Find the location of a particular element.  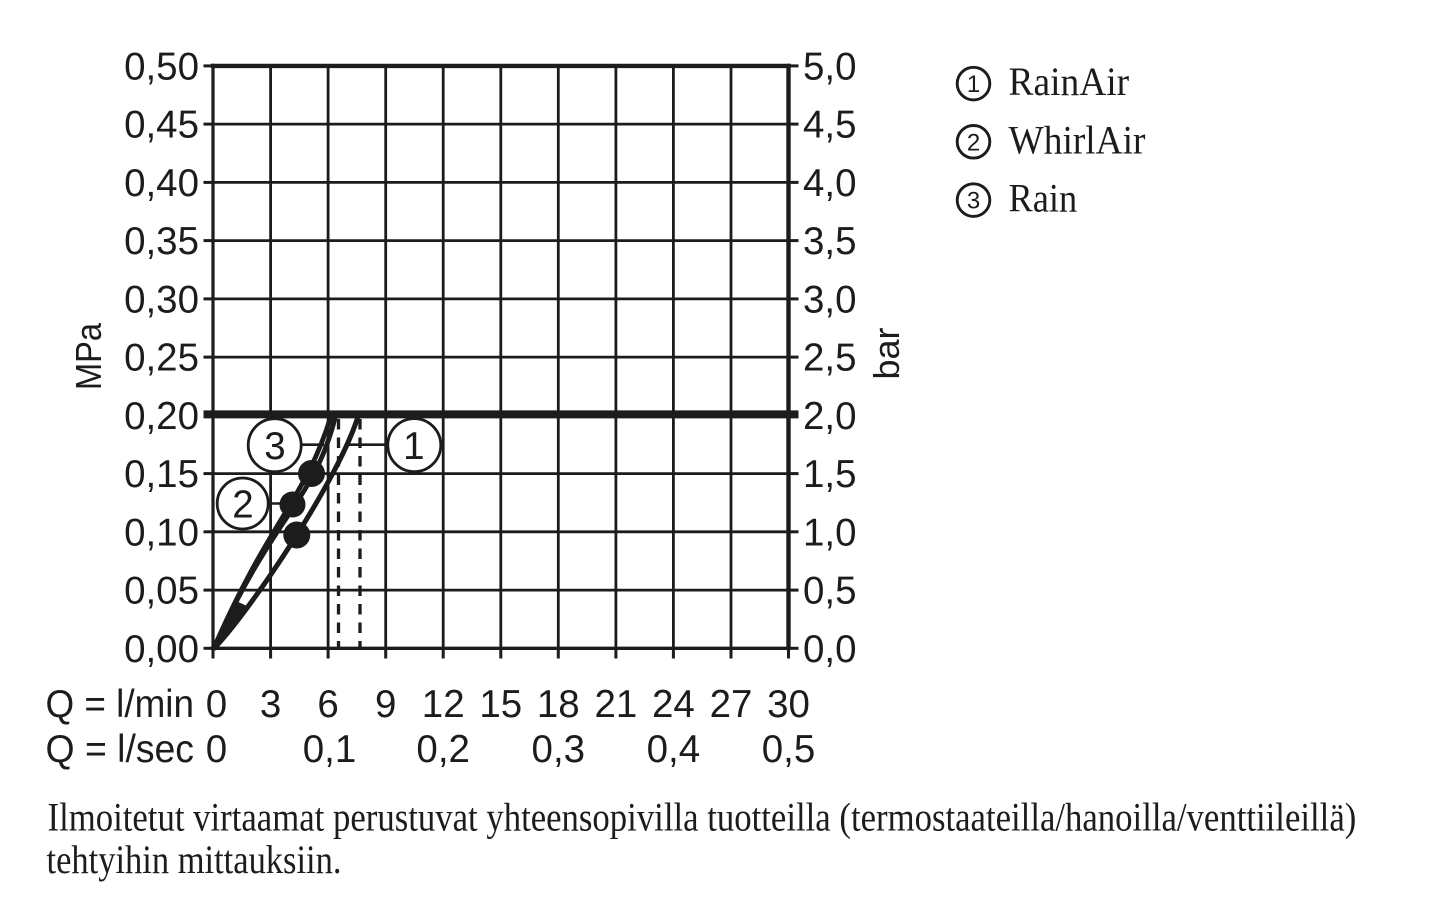

svg-text: 0,1 is located at coordinates (330, 749).